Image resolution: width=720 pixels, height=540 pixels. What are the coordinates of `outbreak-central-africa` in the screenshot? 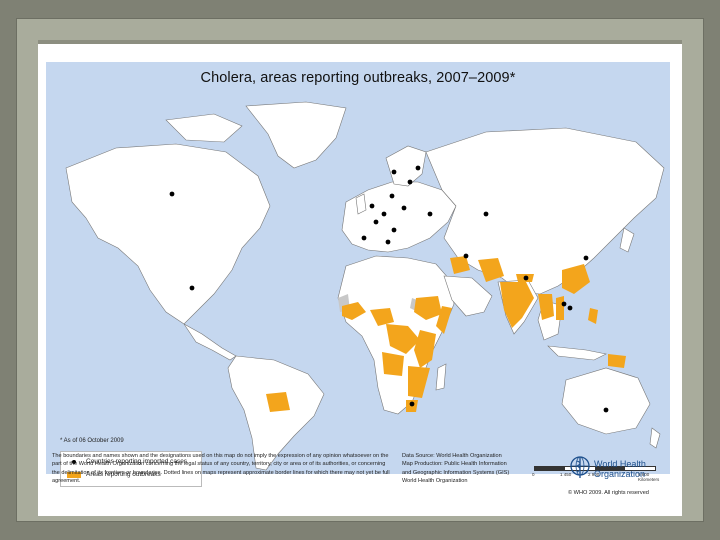 It's located at (403, 339).